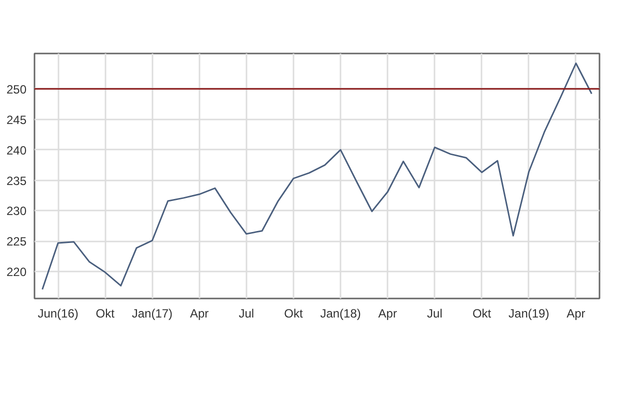  I want to click on x-tick-label: Jan(18), so click(340, 313).